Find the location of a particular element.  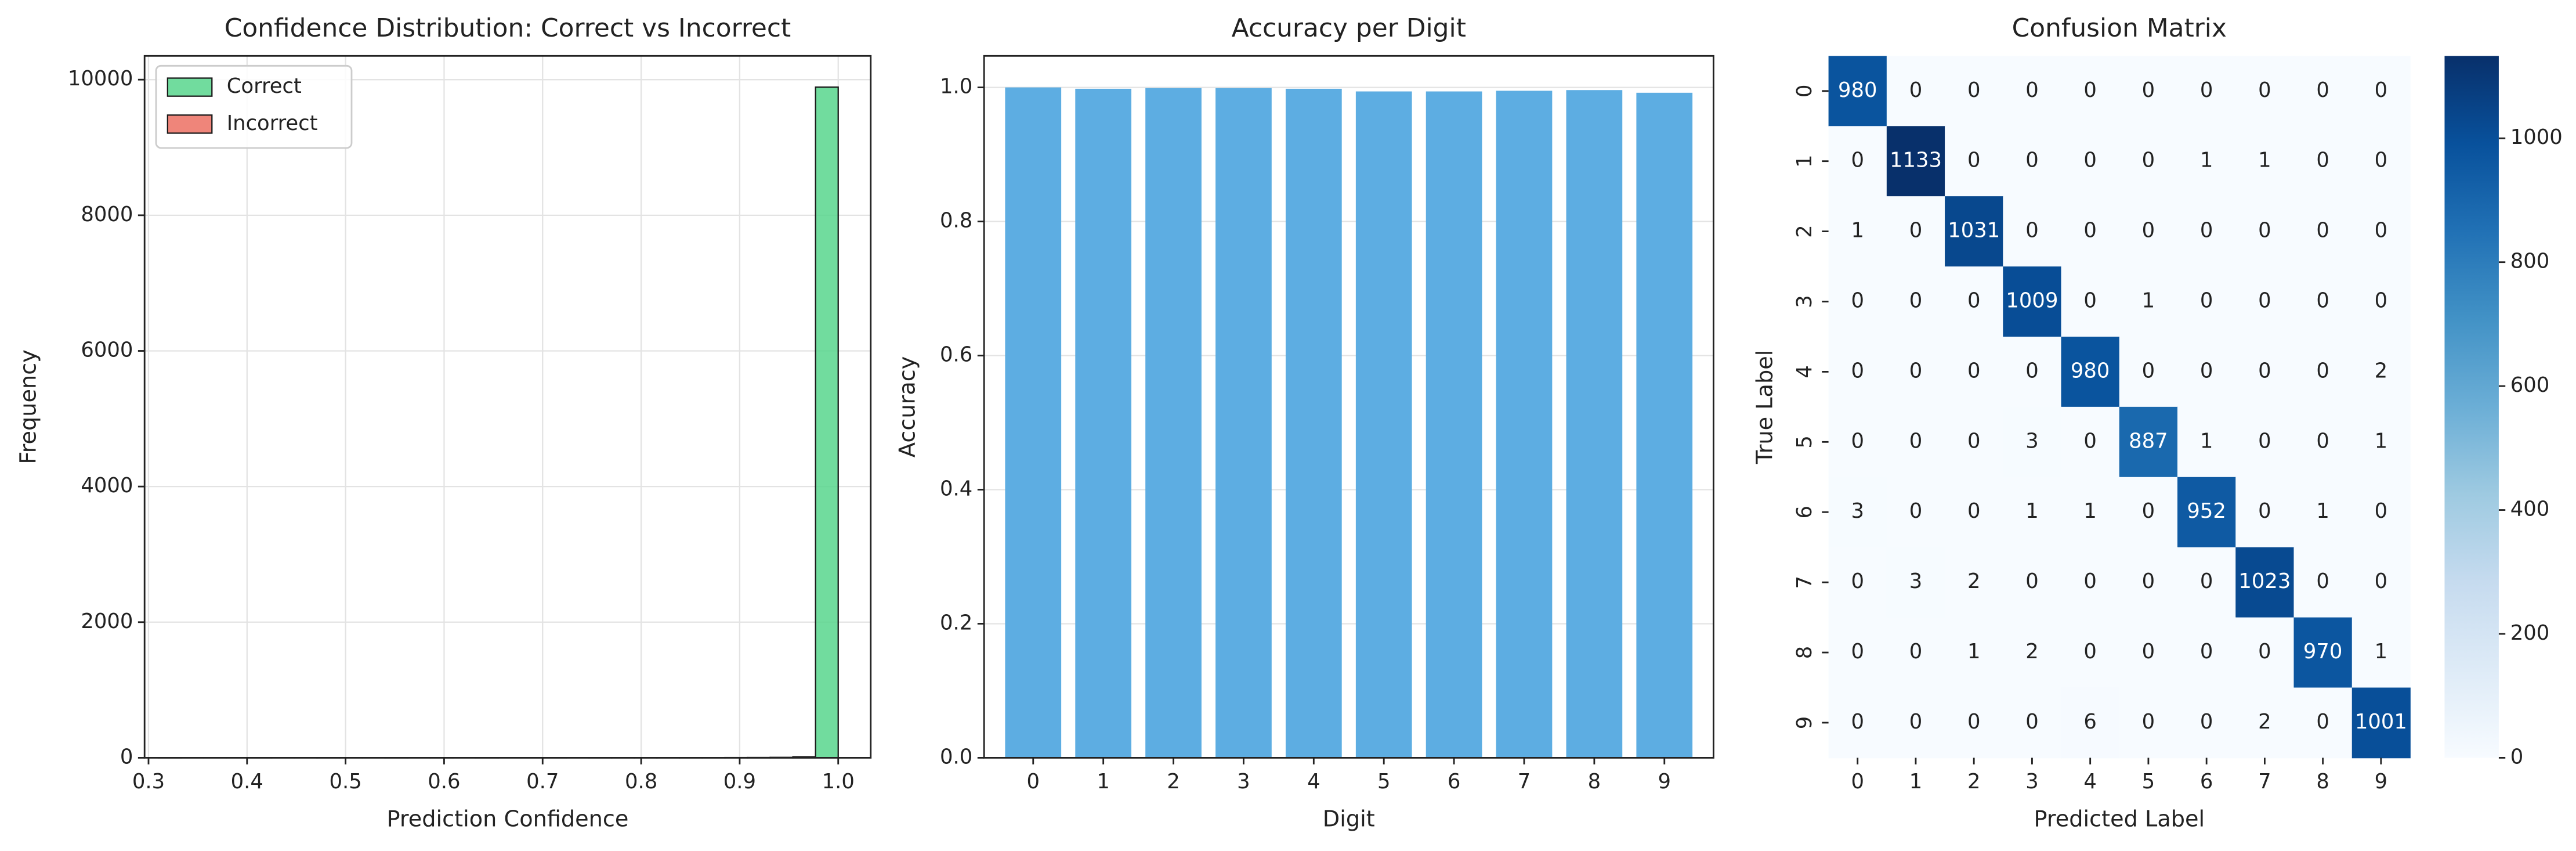

x-tick-label: 6 is located at coordinates (2206, 782).